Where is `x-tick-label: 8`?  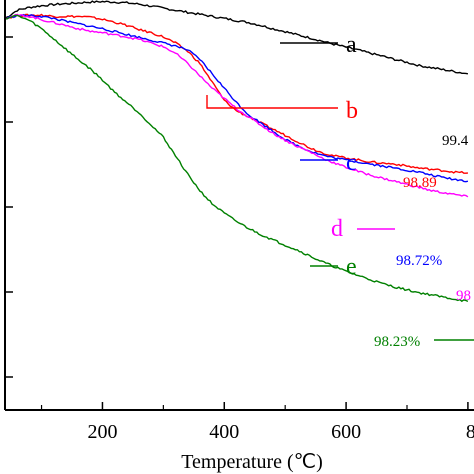
x-tick-label: 8 is located at coordinates (470, 432).